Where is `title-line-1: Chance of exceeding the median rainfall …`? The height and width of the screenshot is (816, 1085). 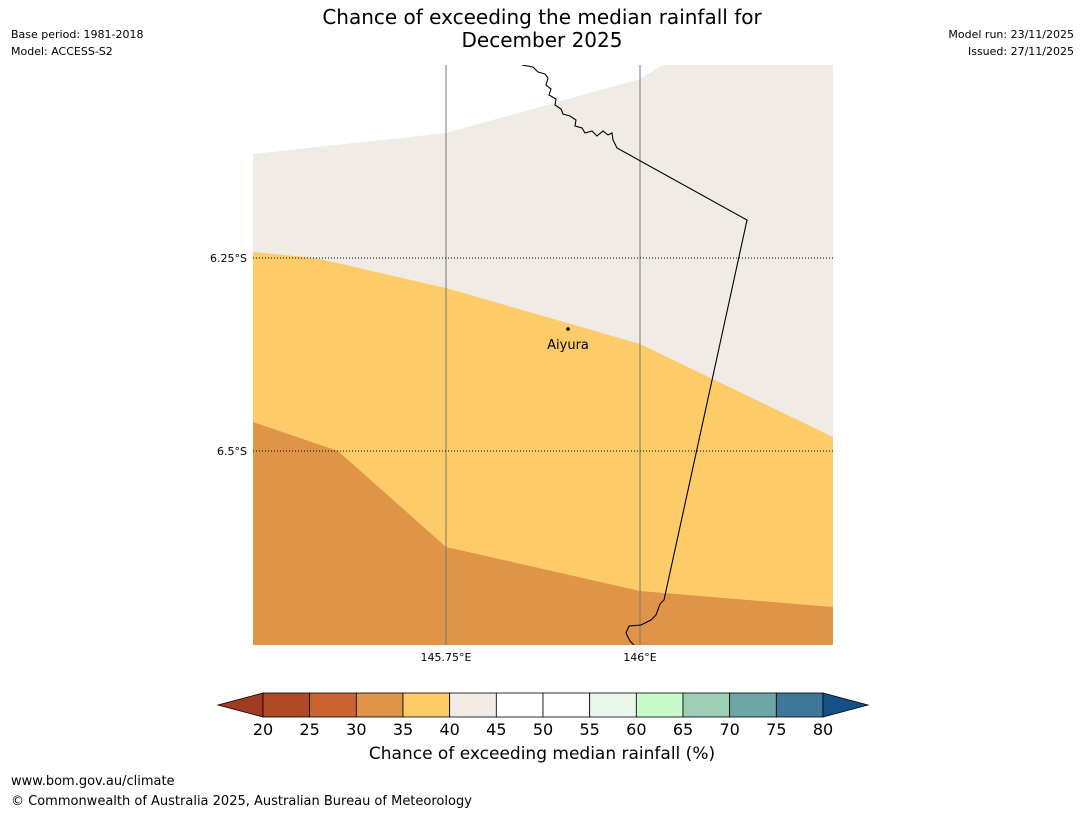
title-line-1: Chance of exceeding the median rainfall … is located at coordinates (542, 17).